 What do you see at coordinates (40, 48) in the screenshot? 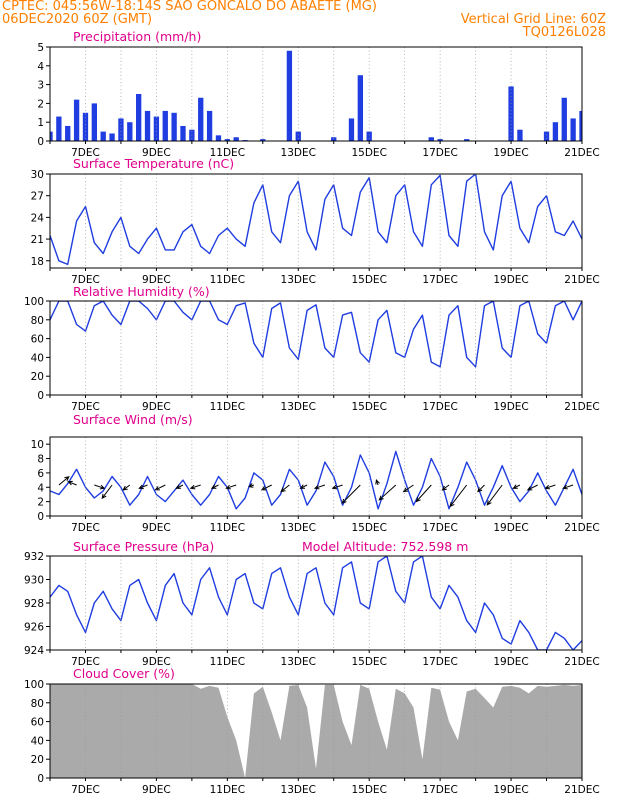
I see `y-tick-label: 5` at bounding box center [40, 48].